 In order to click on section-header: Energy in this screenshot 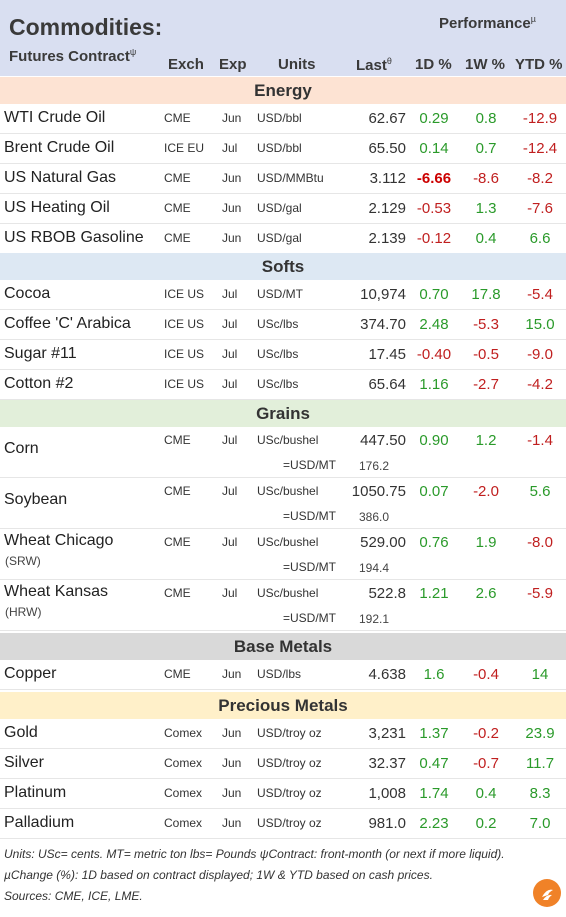, I will do `click(283, 90)`.